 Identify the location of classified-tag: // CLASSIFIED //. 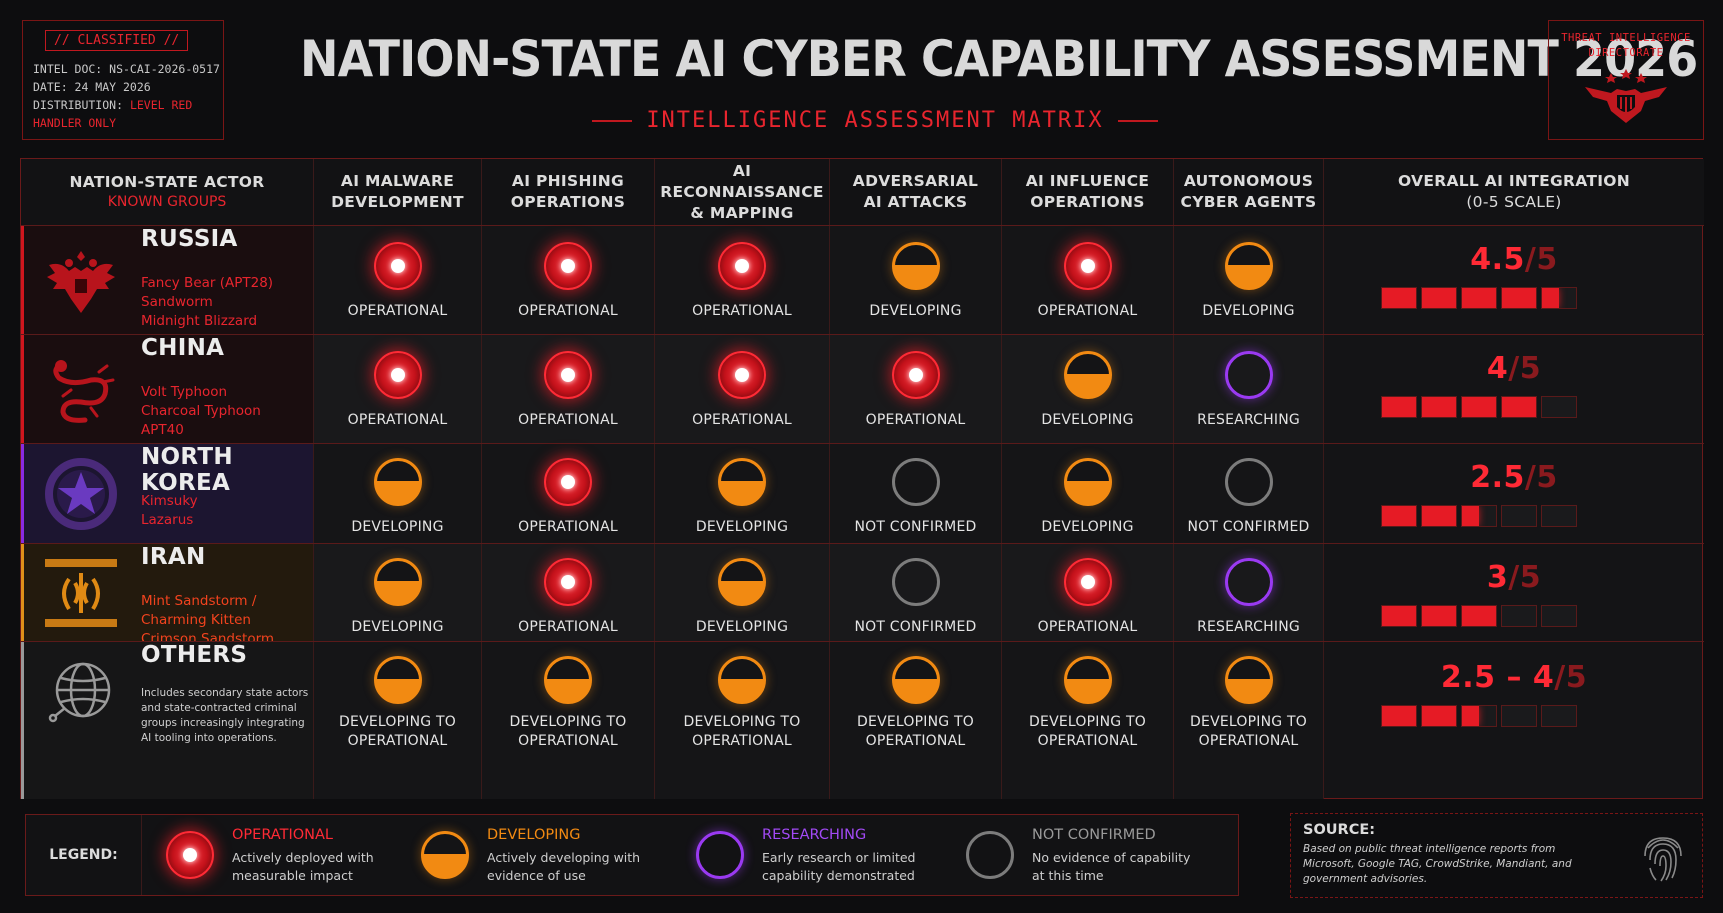
(117, 40).